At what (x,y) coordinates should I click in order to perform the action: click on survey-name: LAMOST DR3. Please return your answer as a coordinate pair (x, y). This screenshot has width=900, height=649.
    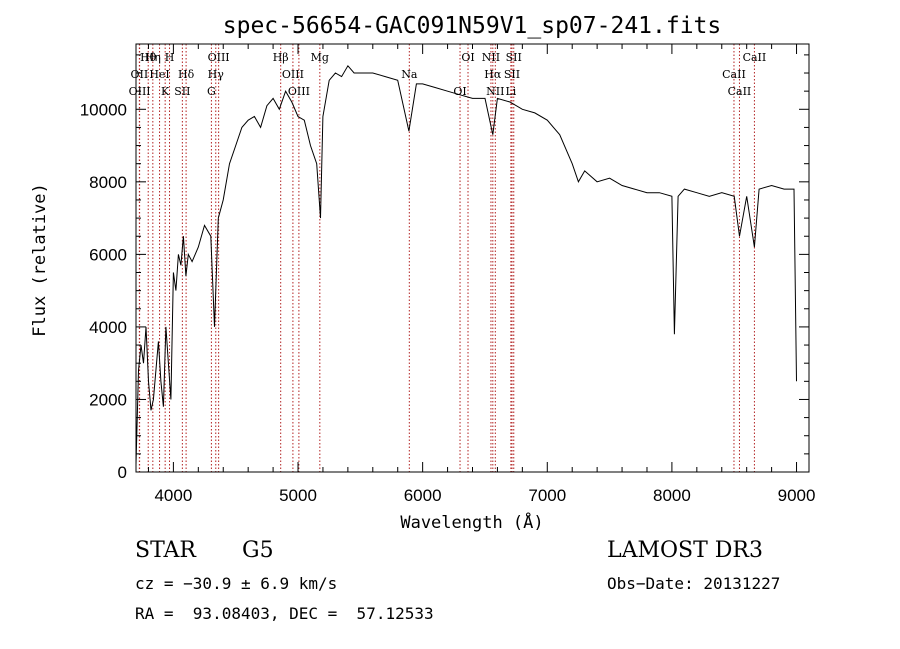
    Looking at the image, I should click on (685, 550).